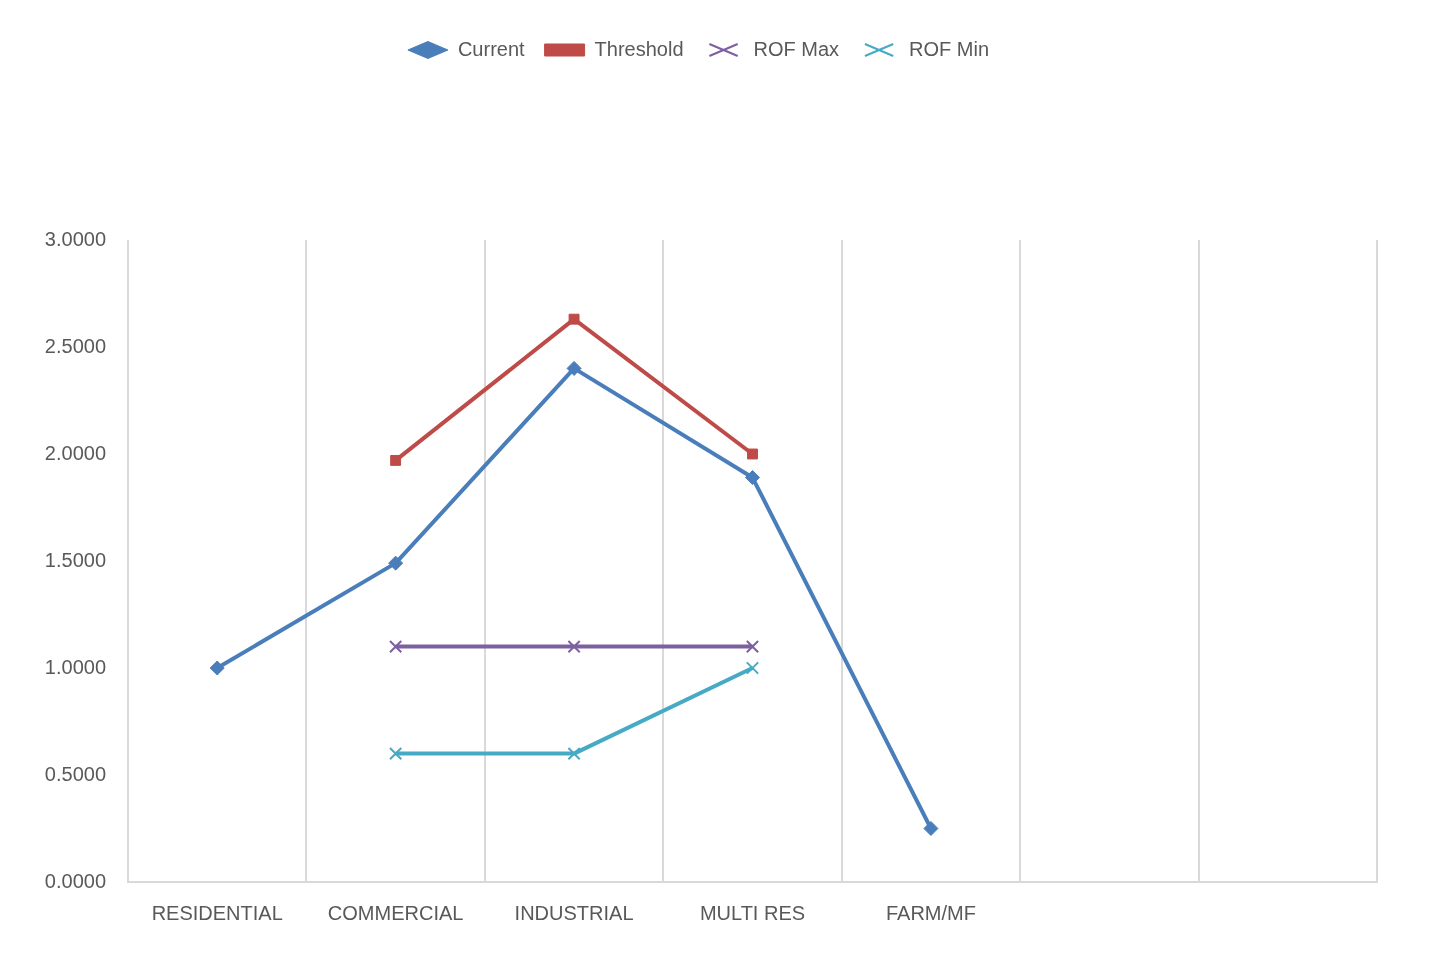  Describe the element at coordinates (639, 48) in the screenshot. I see `legend-label: Threshold` at that location.